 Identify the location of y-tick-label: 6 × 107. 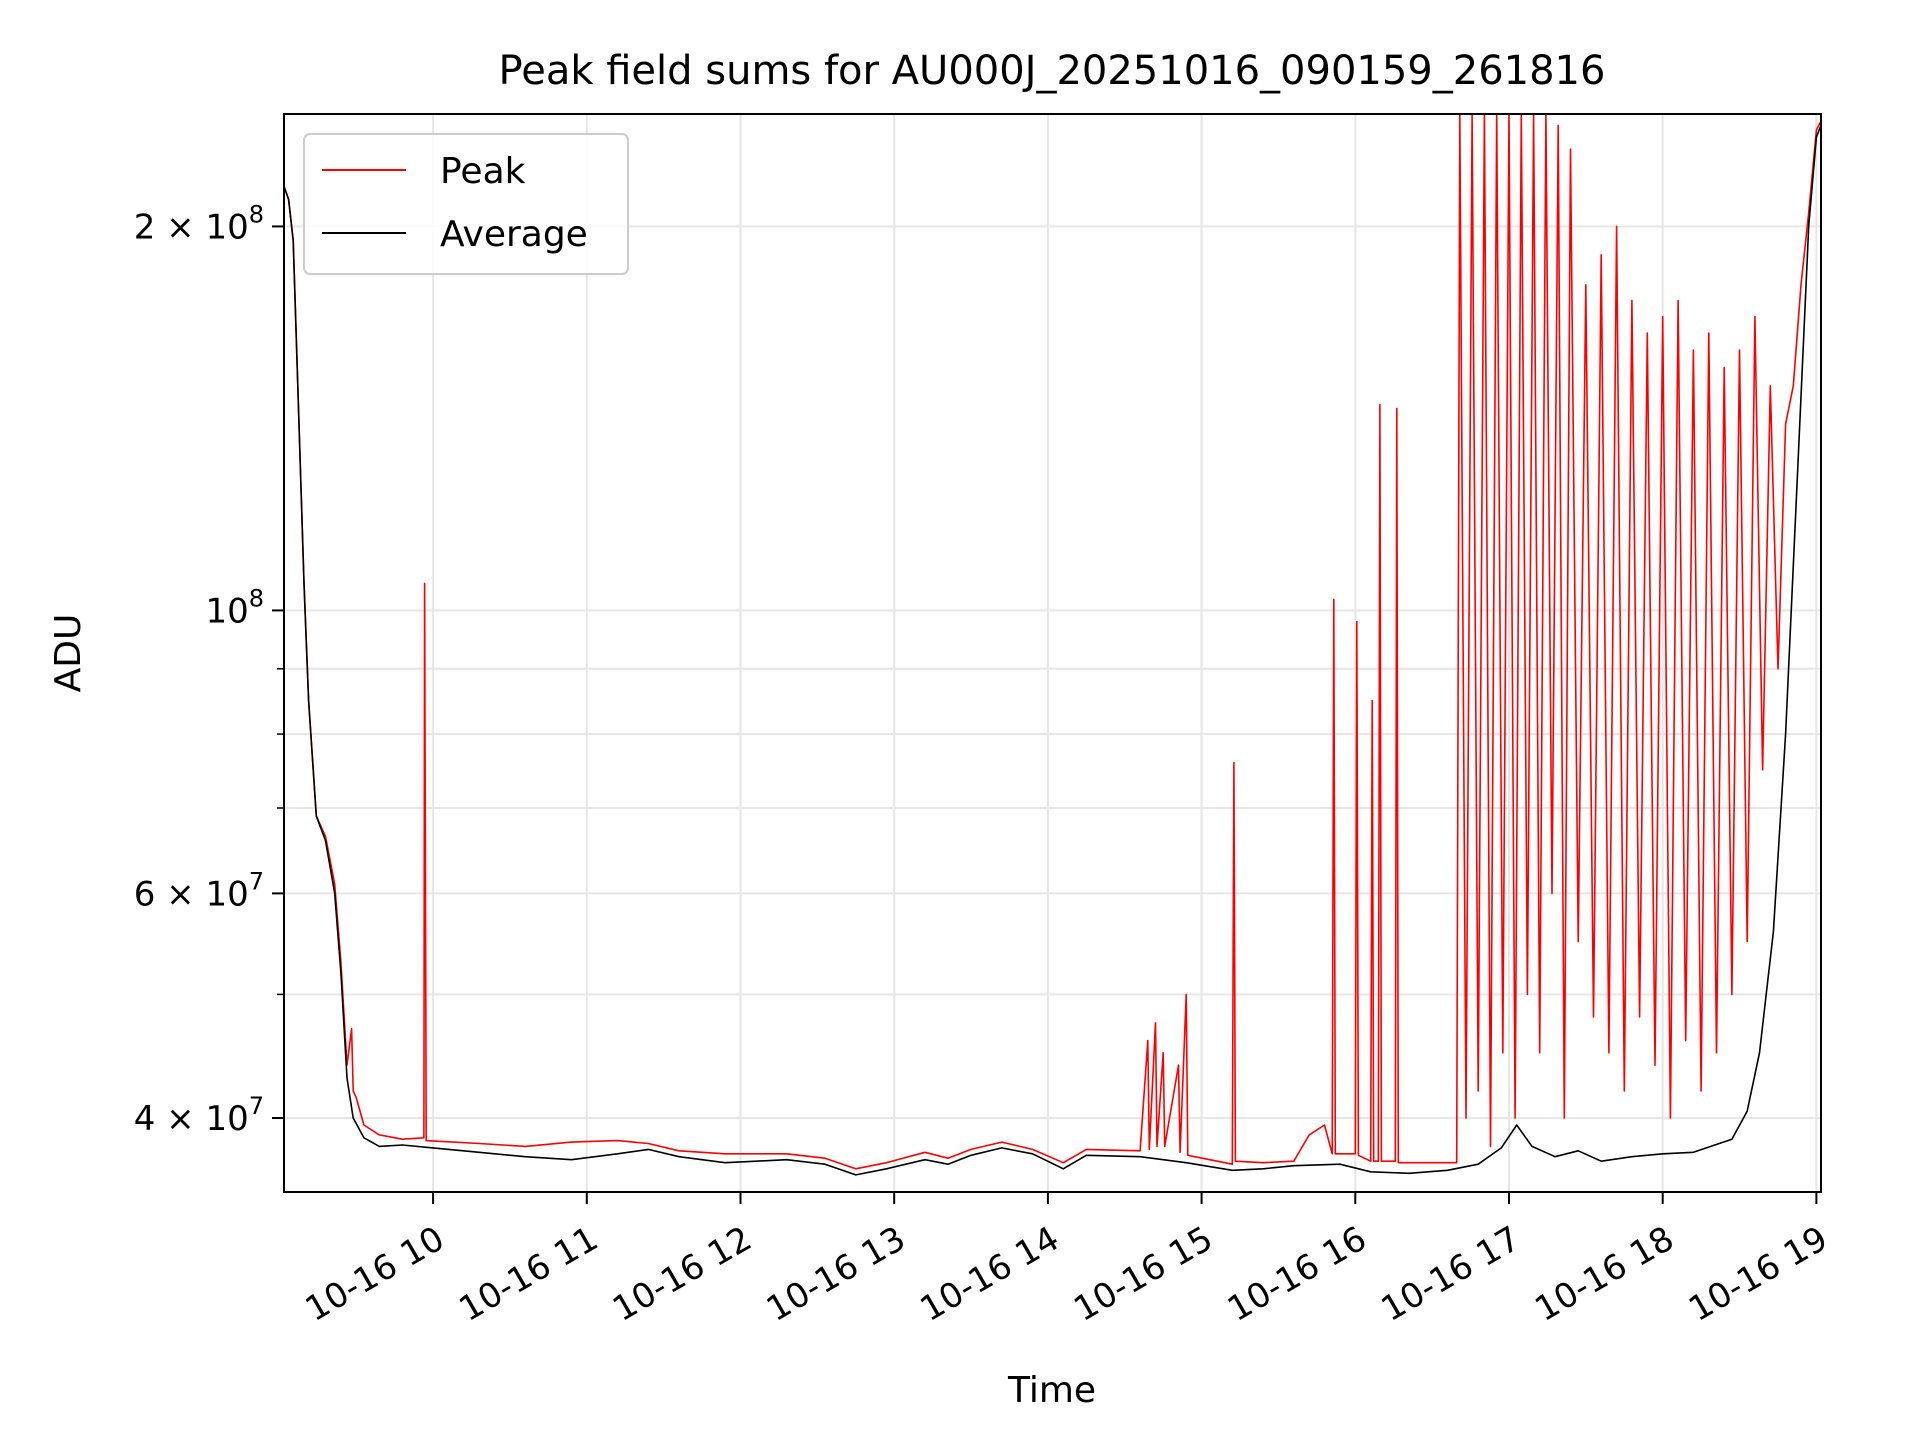
(199, 890).